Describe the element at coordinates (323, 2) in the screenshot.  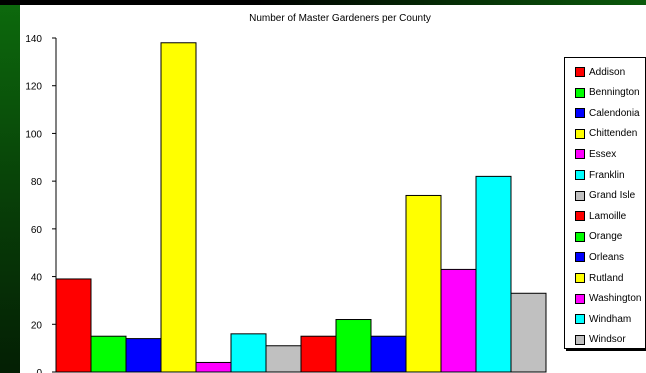
I see `background-top-band` at that location.